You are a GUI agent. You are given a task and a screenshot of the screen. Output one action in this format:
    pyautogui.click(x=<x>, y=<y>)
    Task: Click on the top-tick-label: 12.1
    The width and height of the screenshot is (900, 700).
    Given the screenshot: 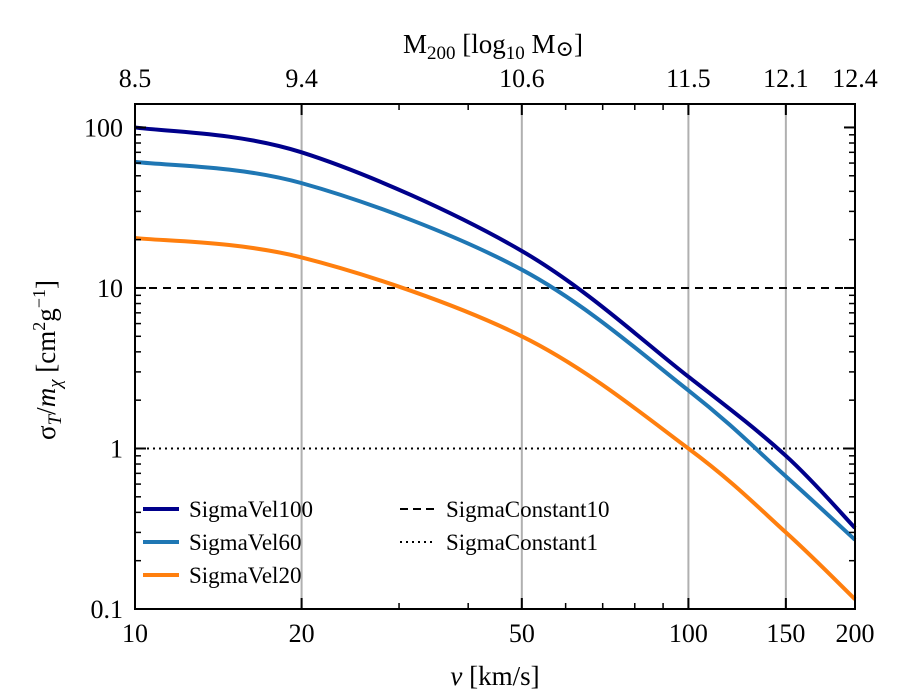 What is the action you would take?
    pyautogui.click(x=786, y=78)
    